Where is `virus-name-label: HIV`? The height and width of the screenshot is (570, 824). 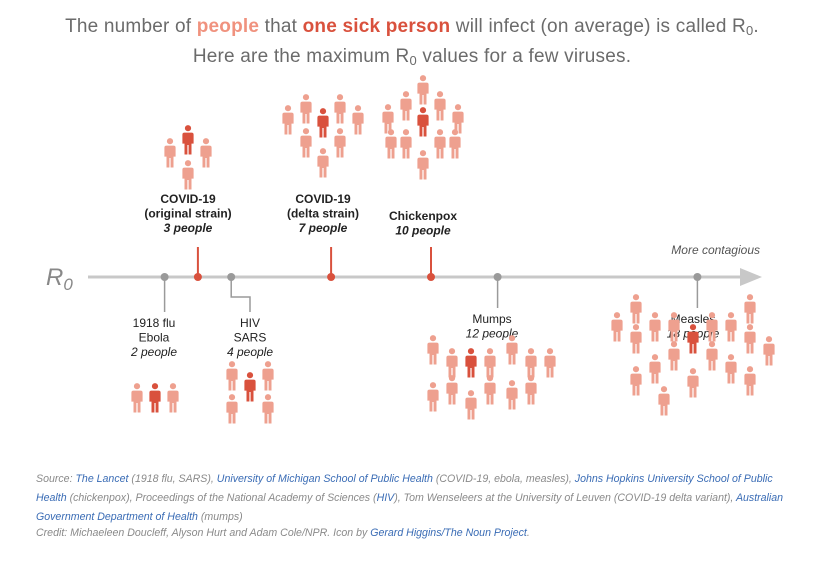 virus-name-label: HIV is located at coordinates (250, 323).